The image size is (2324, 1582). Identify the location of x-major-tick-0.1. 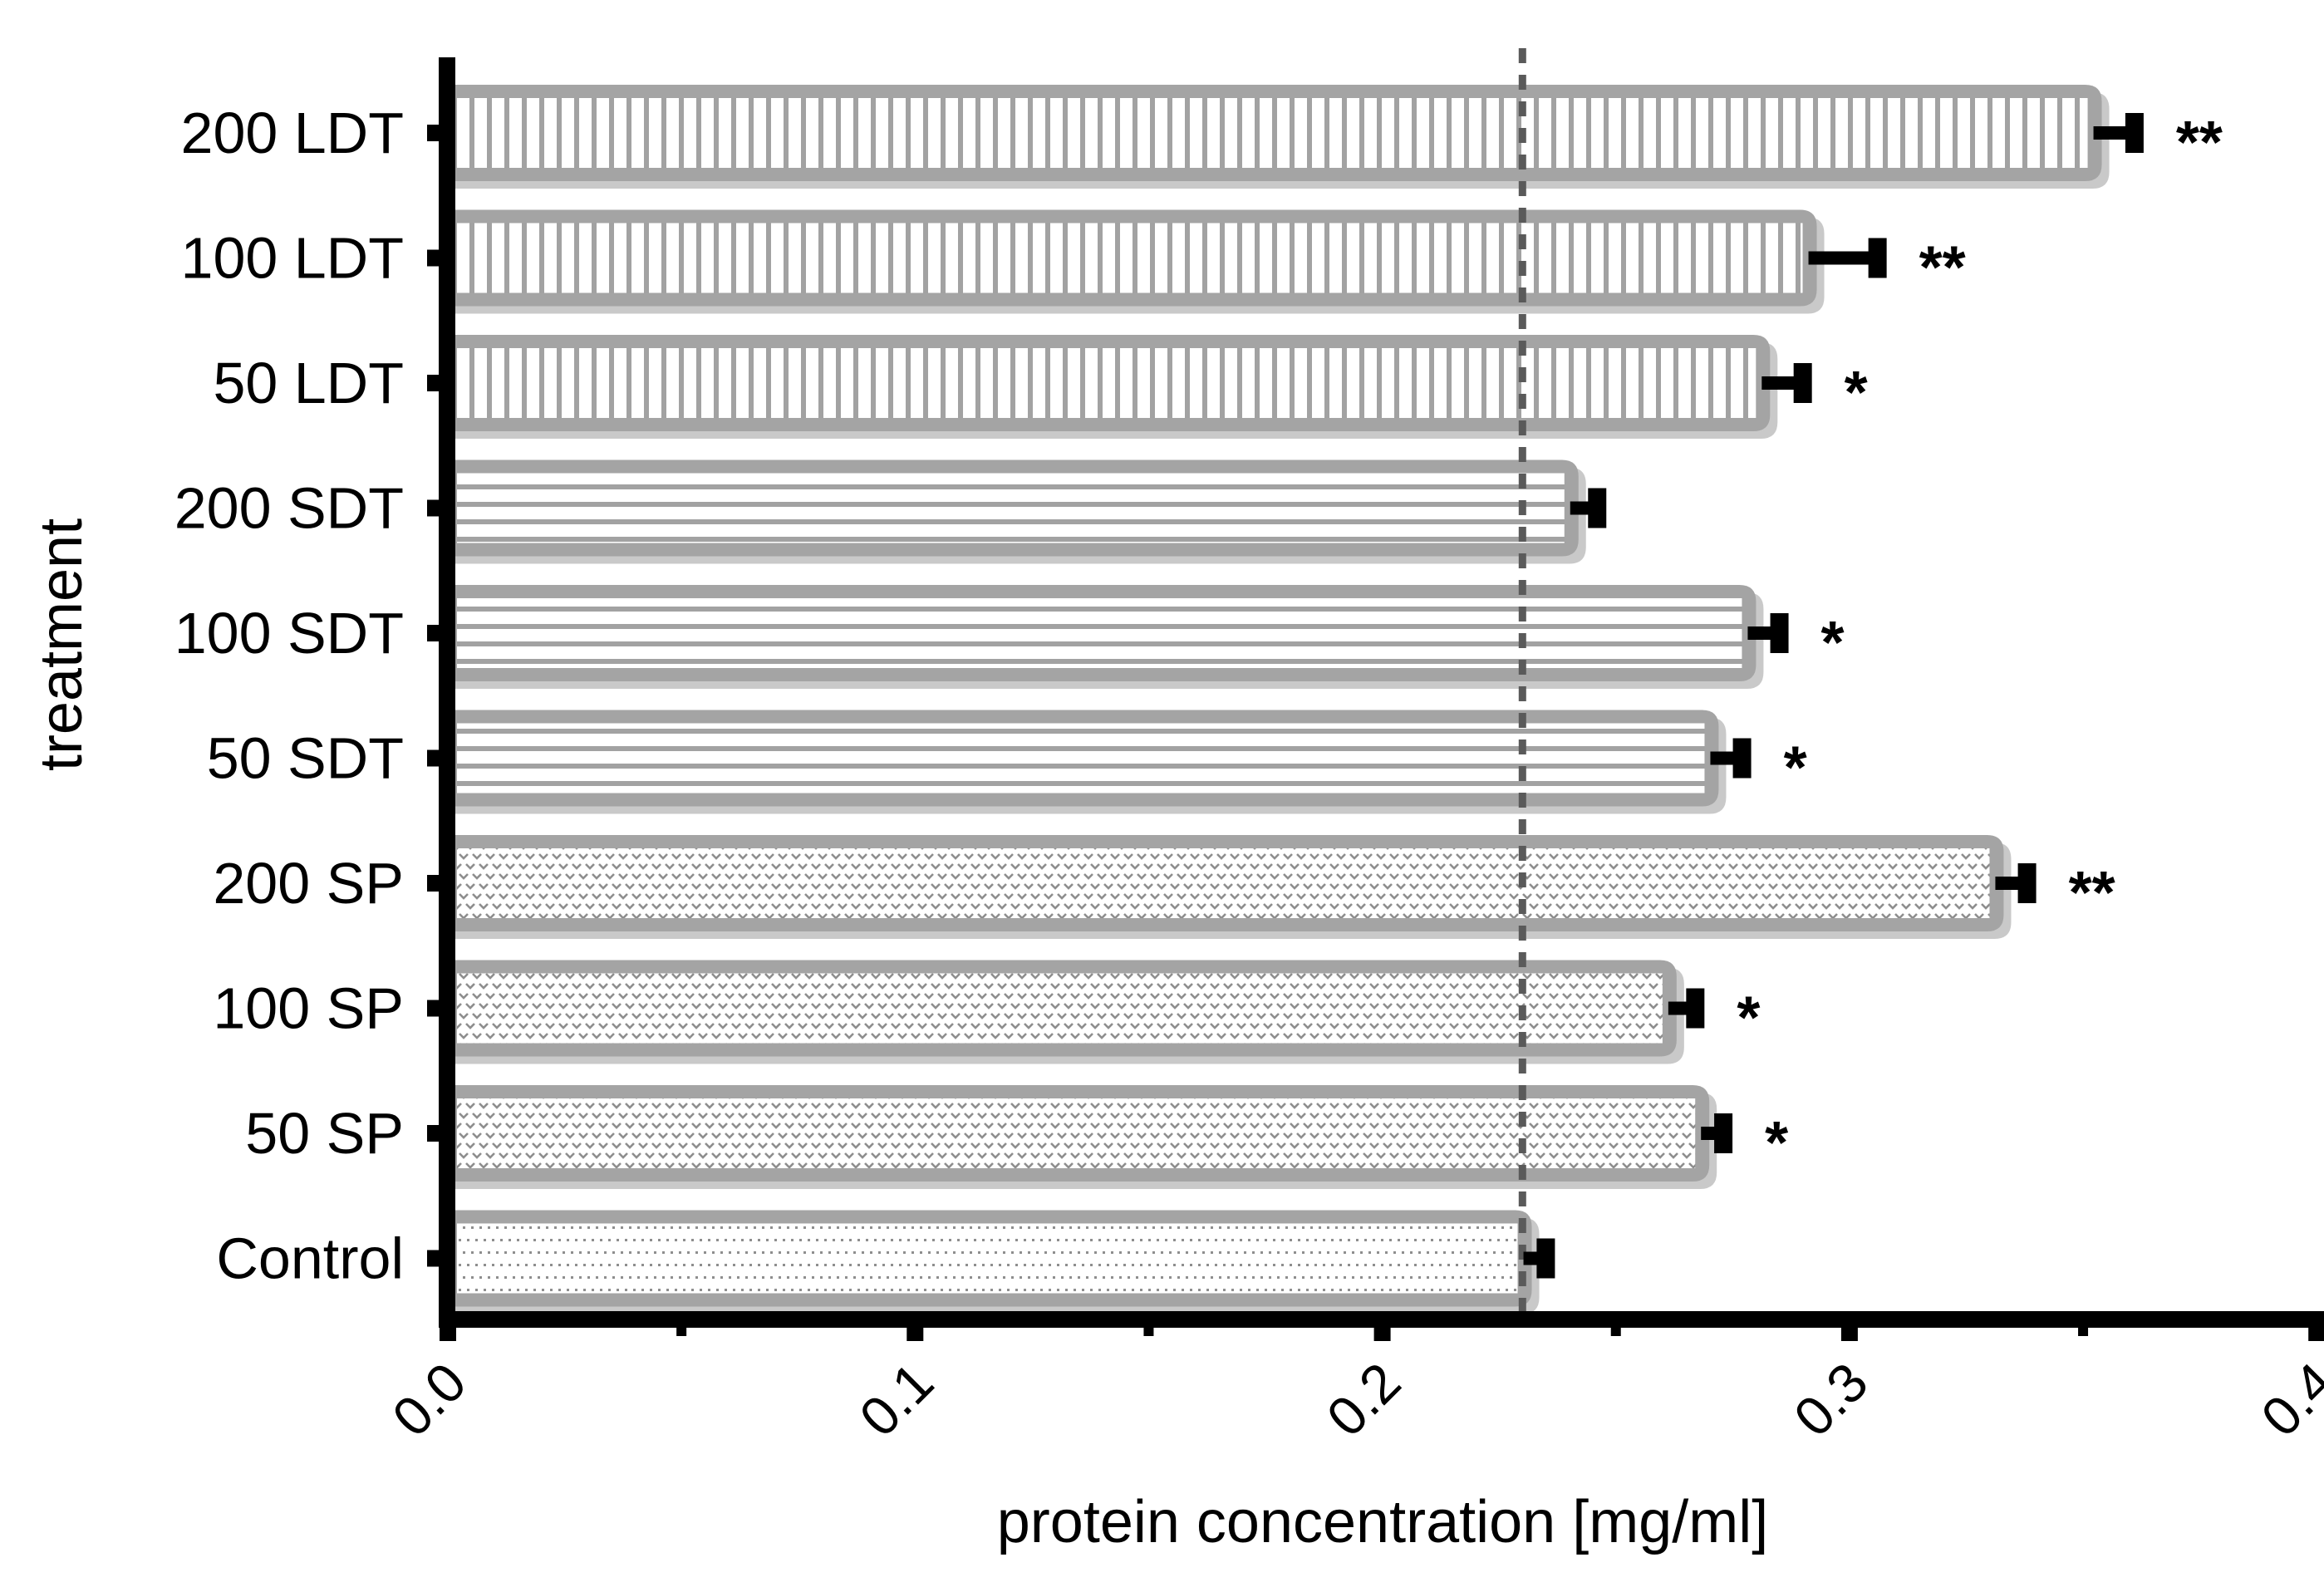
(915, 1326).